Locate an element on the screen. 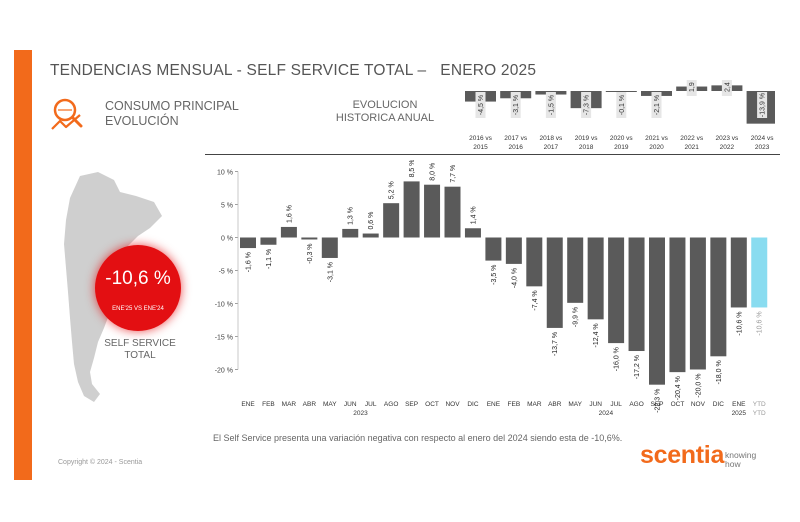 This screenshot has width=800, height=522. tagline-line2: how is located at coordinates (733, 463).